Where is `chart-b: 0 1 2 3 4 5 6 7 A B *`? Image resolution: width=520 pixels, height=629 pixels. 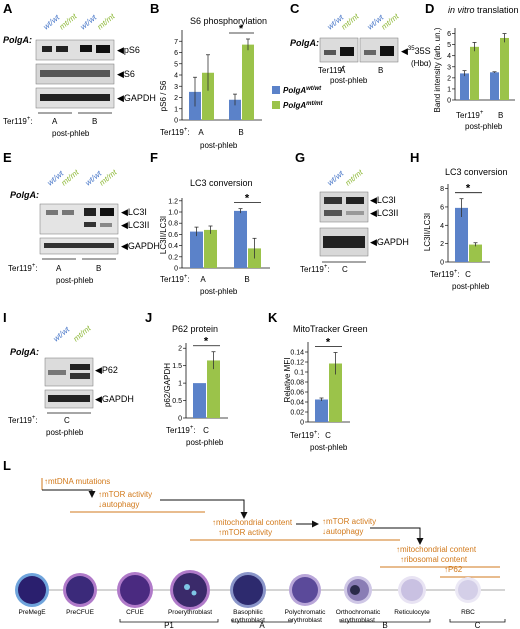
chart-b: 0 1 2 3 4 5 6 7 A B * is located at coordinates (218, 80).